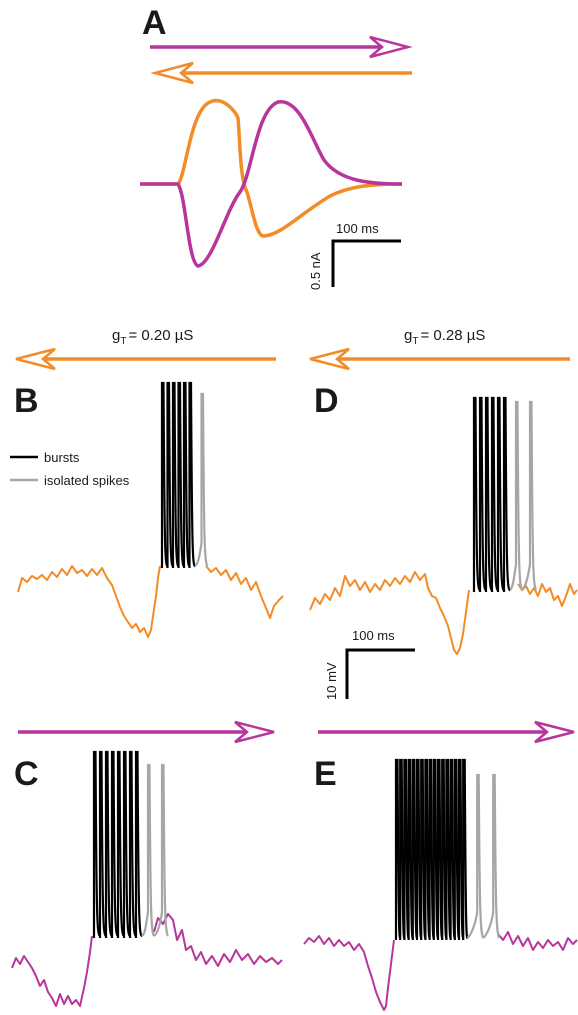 Image resolution: width=578 pixels, height=1015 pixels. I want to click on subthreshold-trace-c, so click(52, 971).